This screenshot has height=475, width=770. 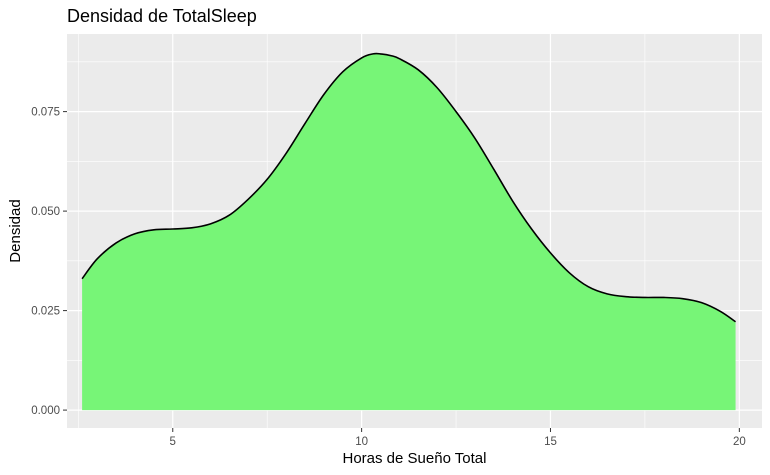 What do you see at coordinates (45, 113) in the screenshot?
I see `y-tick-label: 0.075` at bounding box center [45, 113].